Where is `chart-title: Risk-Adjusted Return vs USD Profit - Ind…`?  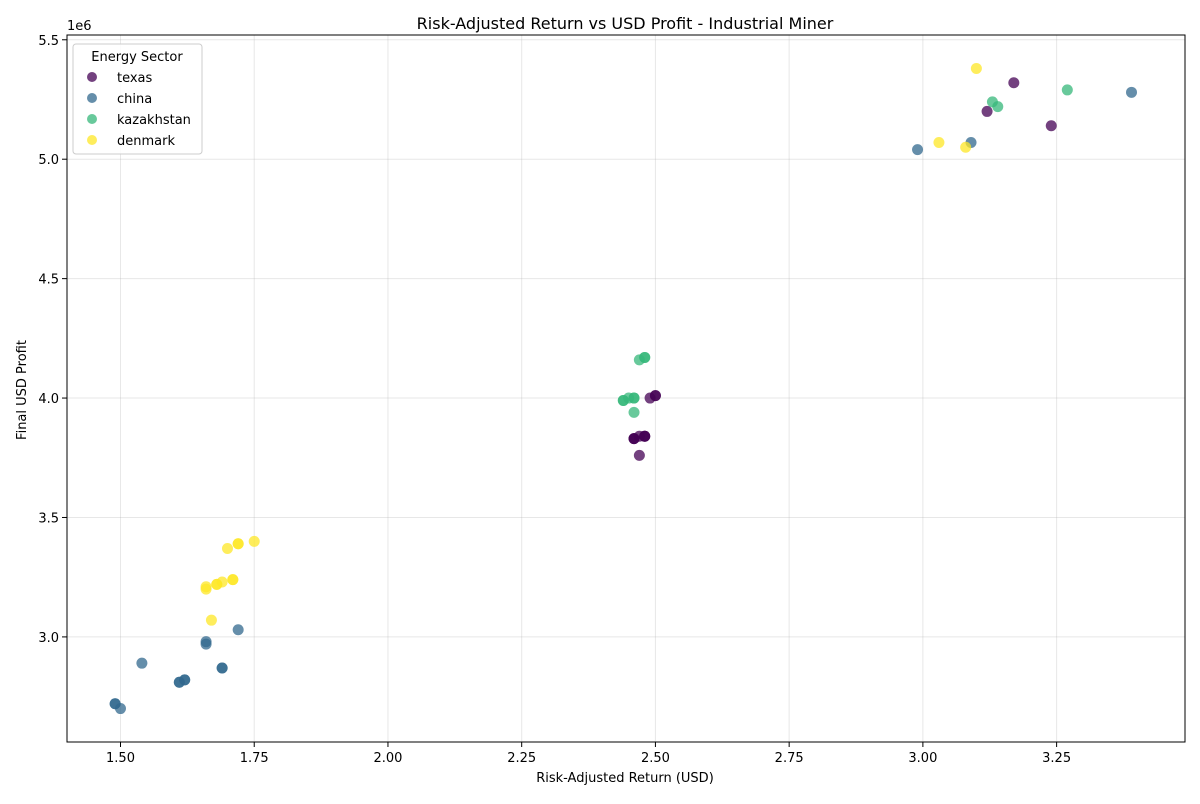
chart-title: Risk-Adjusted Return vs USD Profit - Ind… is located at coordinates (625, 23).